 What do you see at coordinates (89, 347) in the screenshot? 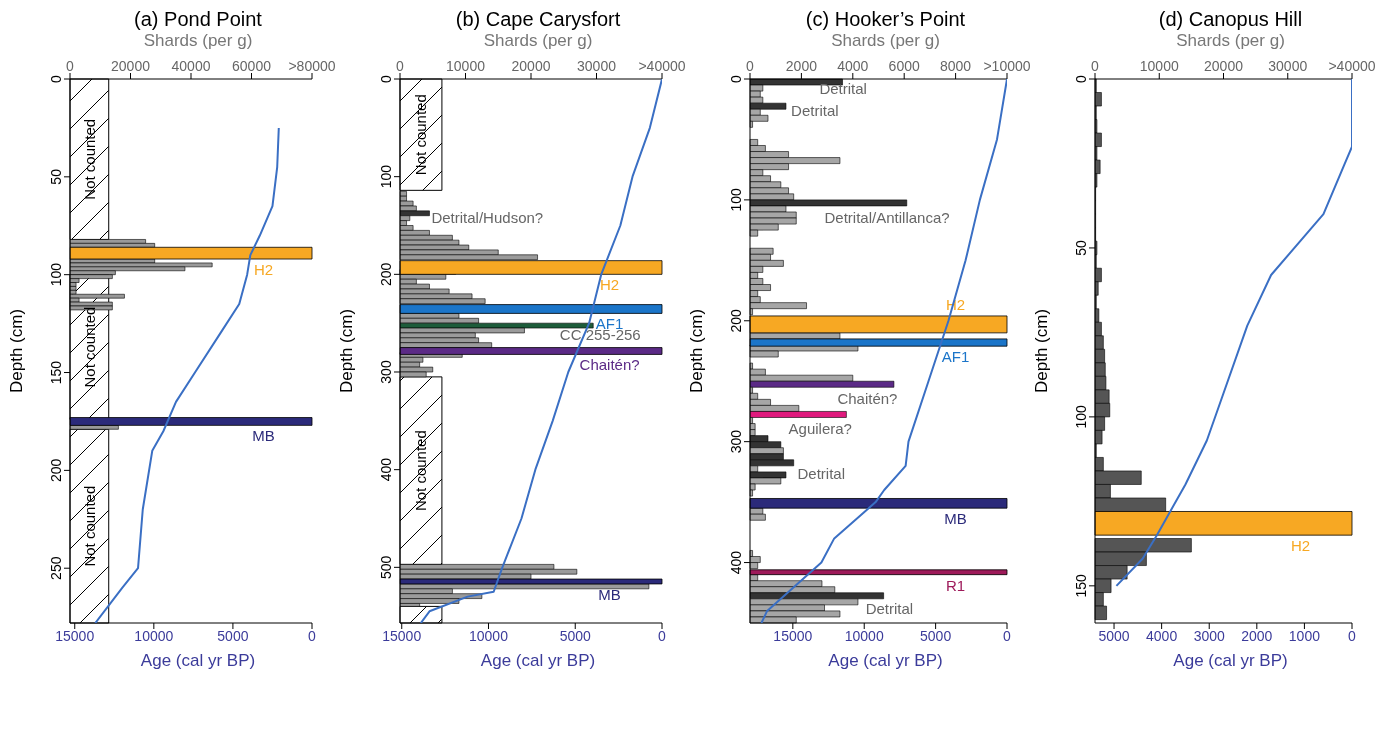
I see `band-label: Not counted` at bounding box center [89, 347].